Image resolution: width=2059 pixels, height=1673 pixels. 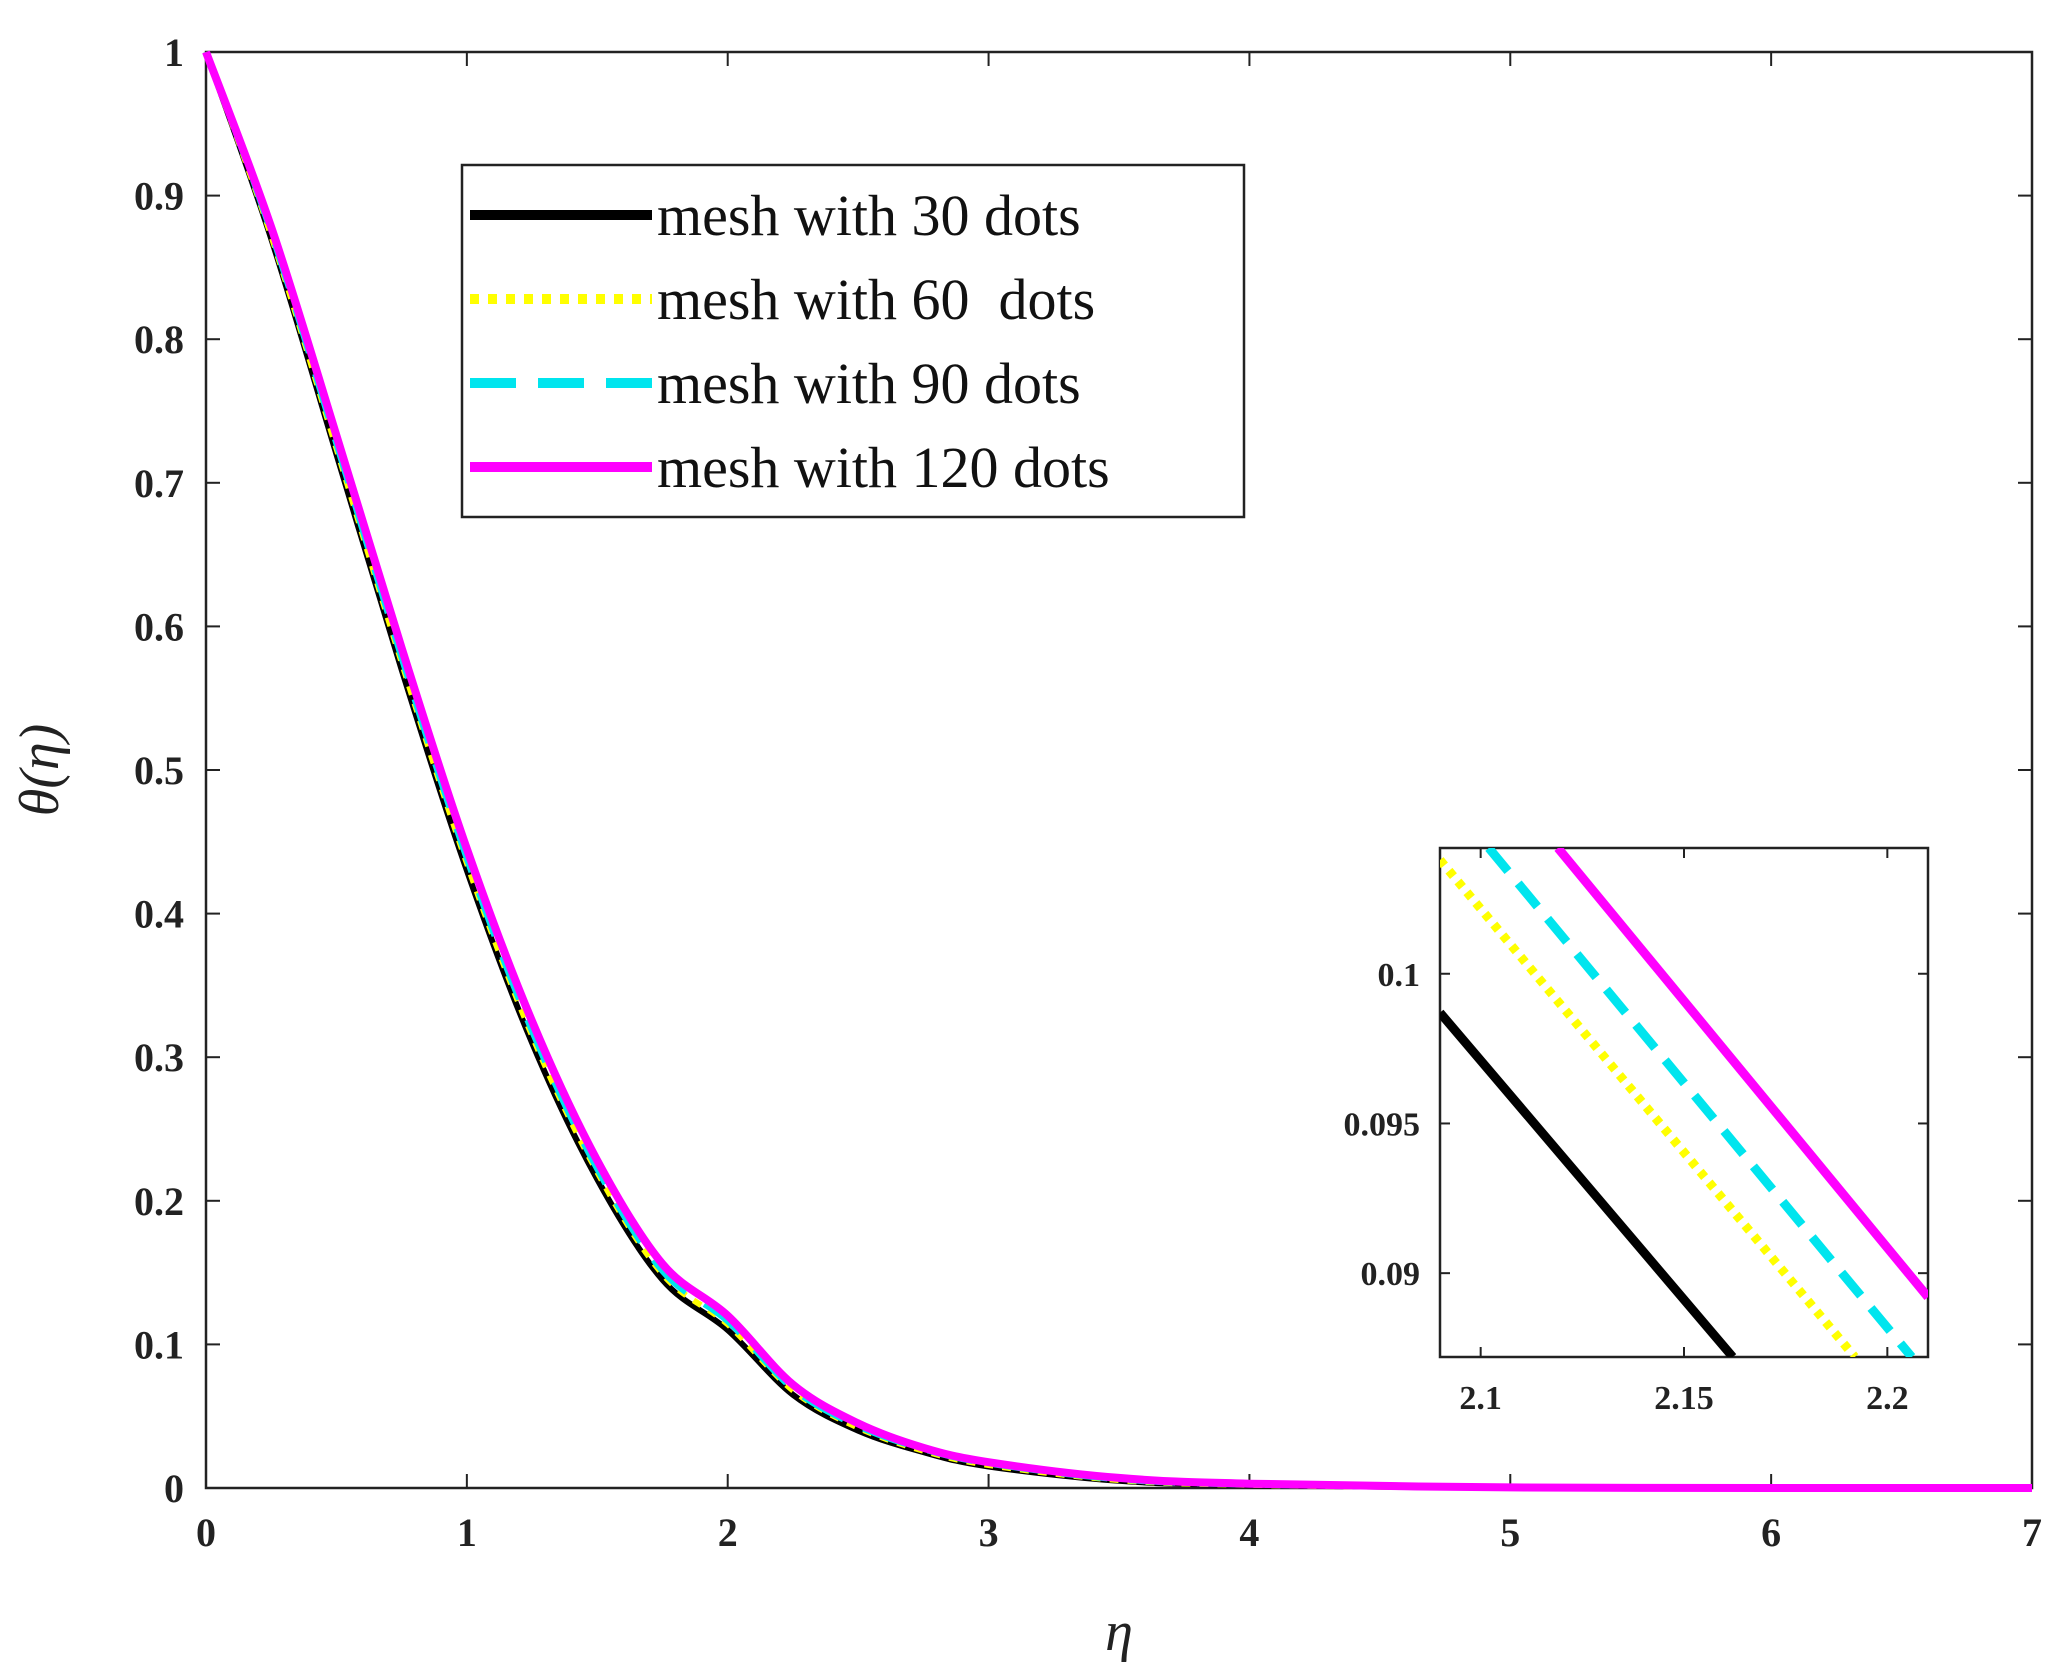 What do you see at coordinates (467, 1532) in the screenshot?
I see `x-tick-label: 1` at bounding box center [467, 1532].